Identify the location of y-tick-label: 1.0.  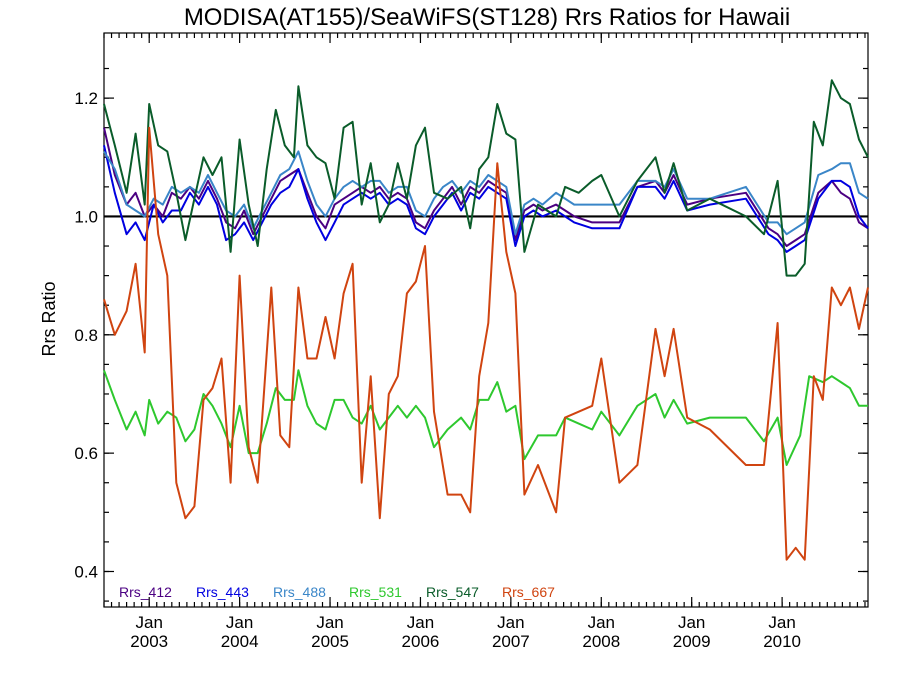
(86, 216).